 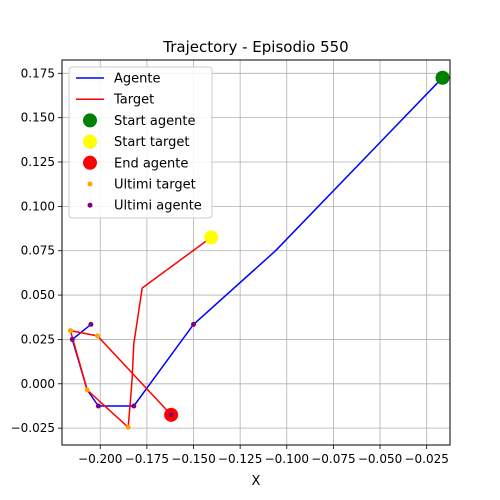 I want to click on point-start-target, so click(x=211, y=237).